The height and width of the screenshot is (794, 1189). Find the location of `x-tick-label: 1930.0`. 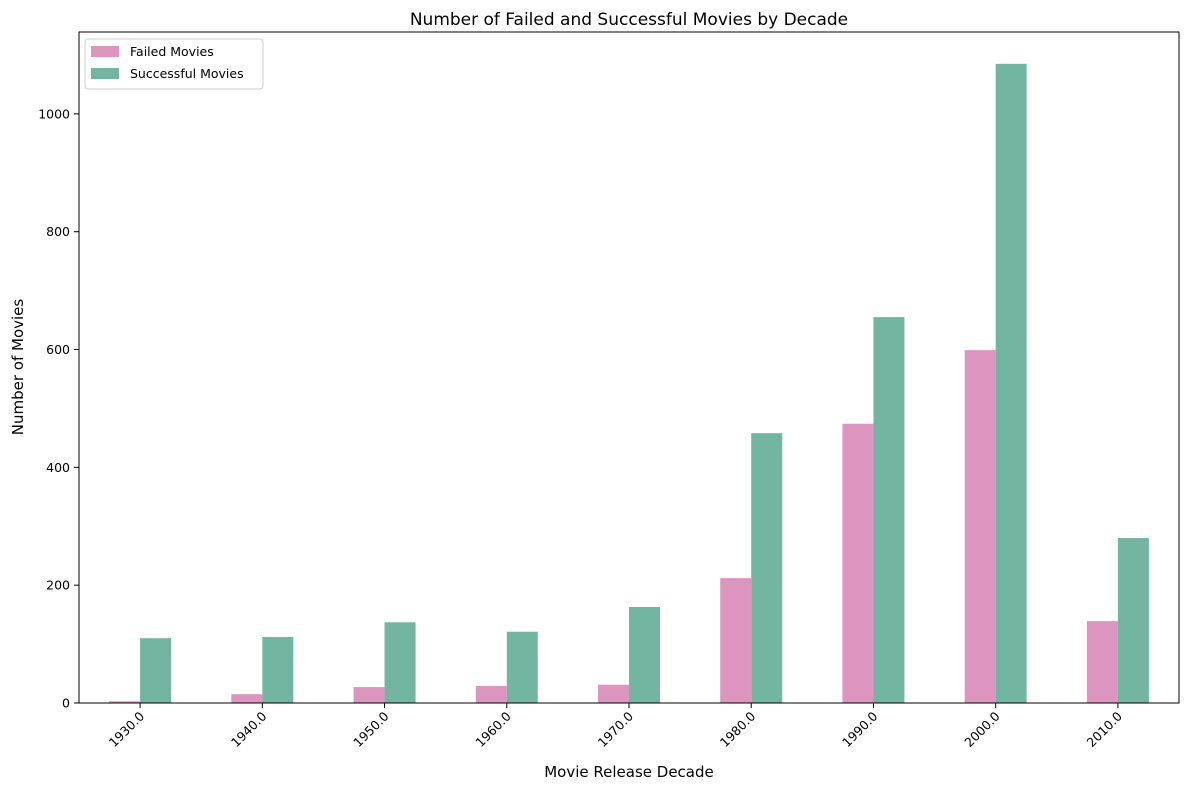

x-tick-label: 1930.0 is located at coordinates (127, 729).